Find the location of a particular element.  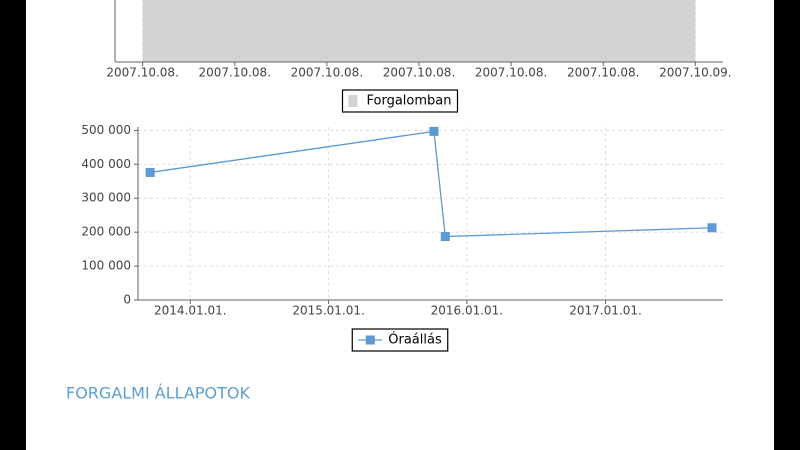

left-margin is located at coordinates (13, 225).